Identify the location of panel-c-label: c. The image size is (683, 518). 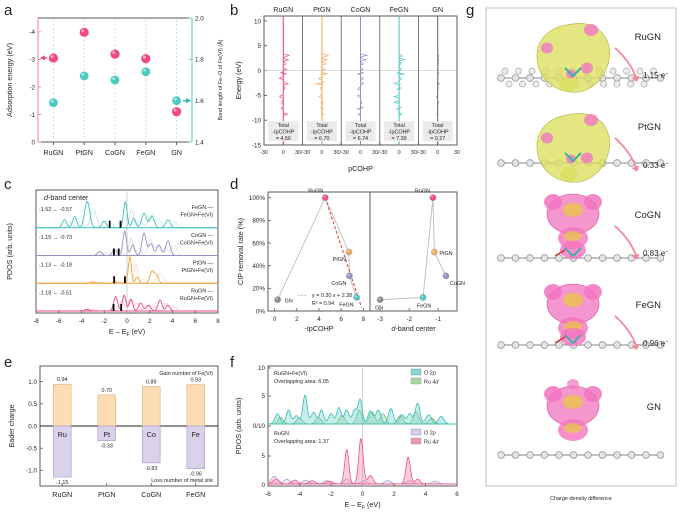
(8, 184).